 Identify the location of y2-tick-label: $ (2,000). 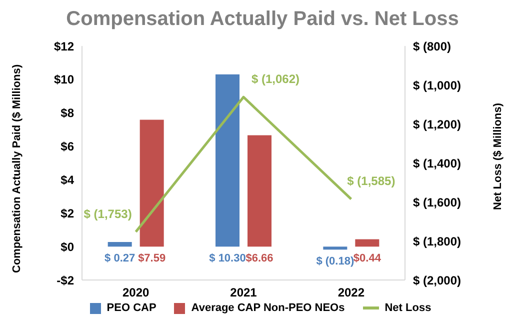
(437, 280).